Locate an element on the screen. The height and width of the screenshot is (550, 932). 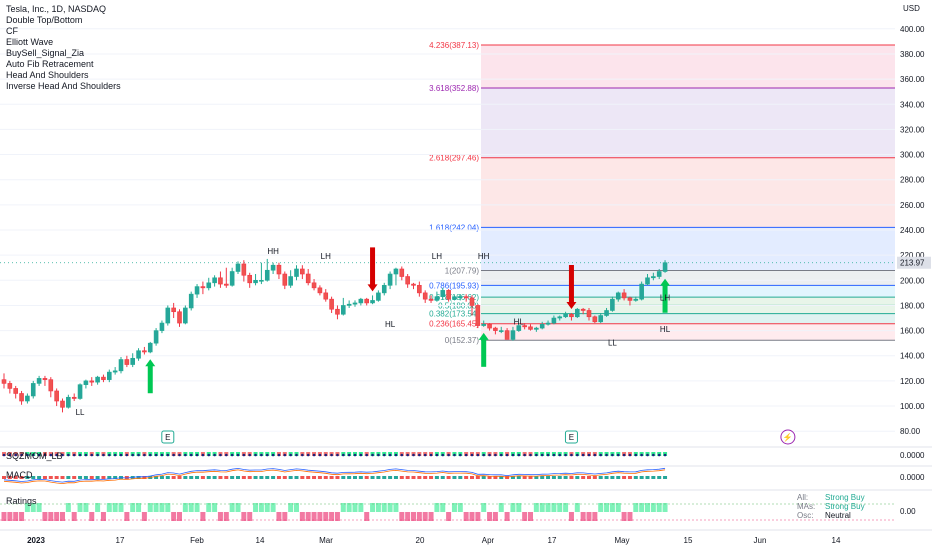
time-tick-label: 15 is located at coordinates (688, 540).